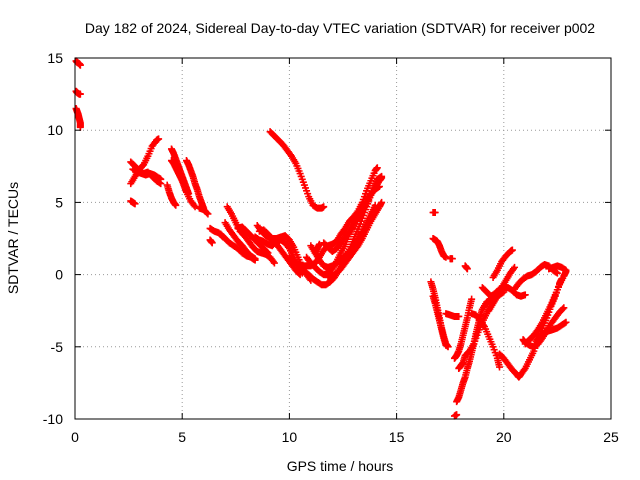 The image size is (640, 480). What do you see at coordinates (75, 437) in the screenshot?
I see `x-tick-label: 0` at bounding box center [75, 437].